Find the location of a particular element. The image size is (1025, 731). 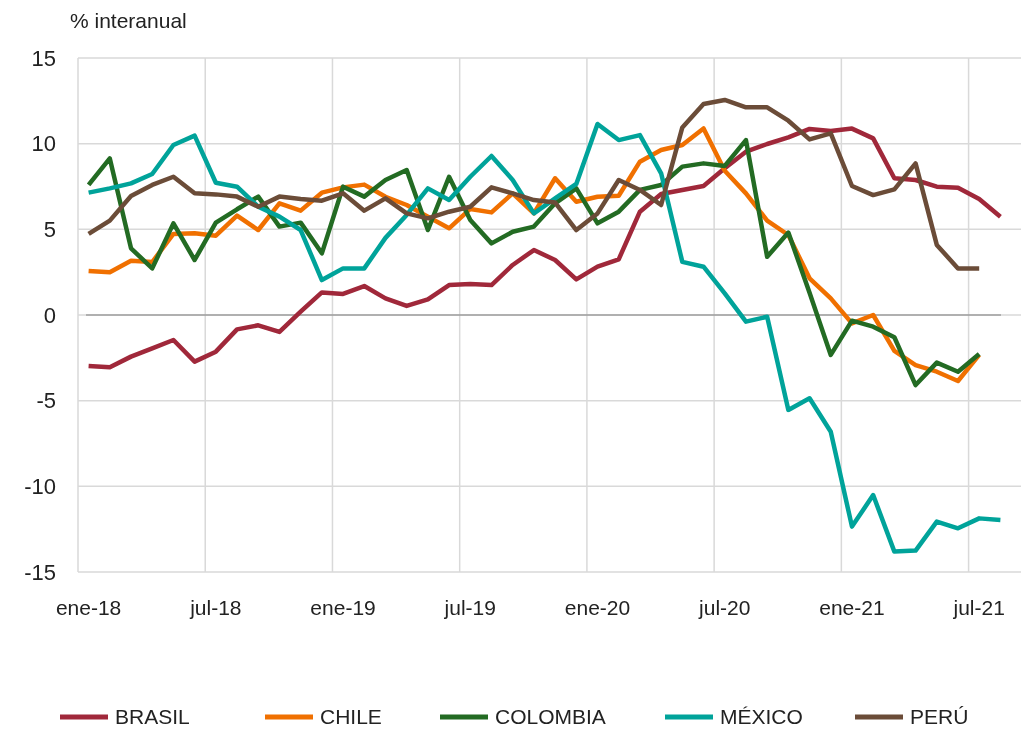

y-tick-label: -5 is located at coordinates (46, 401).